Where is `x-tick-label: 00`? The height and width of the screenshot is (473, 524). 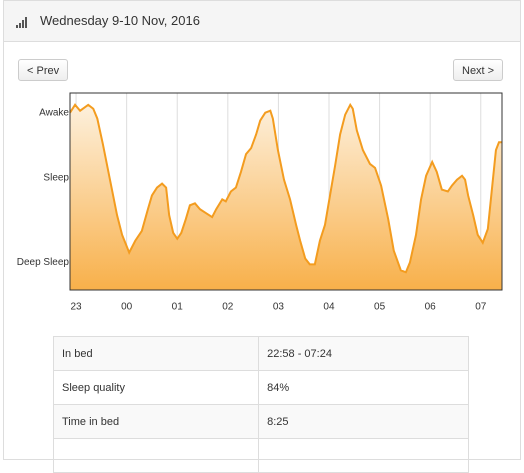
x-tick-label: 00 is located at coordinates (127, 307).